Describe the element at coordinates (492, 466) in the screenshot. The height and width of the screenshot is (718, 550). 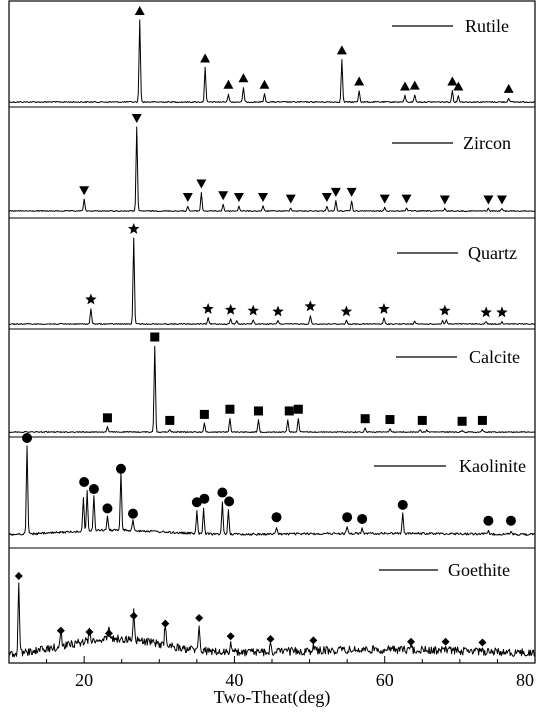
I see `legend-label-kaolinite: Kaolinite` at that location.